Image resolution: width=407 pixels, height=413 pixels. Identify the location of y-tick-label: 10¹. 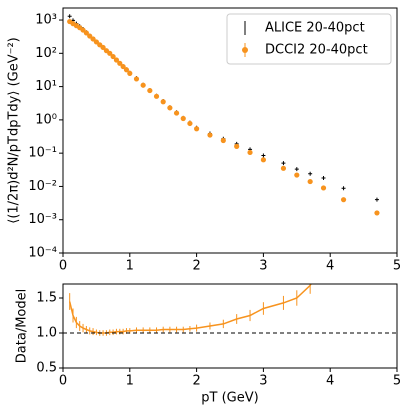
(46, 86).